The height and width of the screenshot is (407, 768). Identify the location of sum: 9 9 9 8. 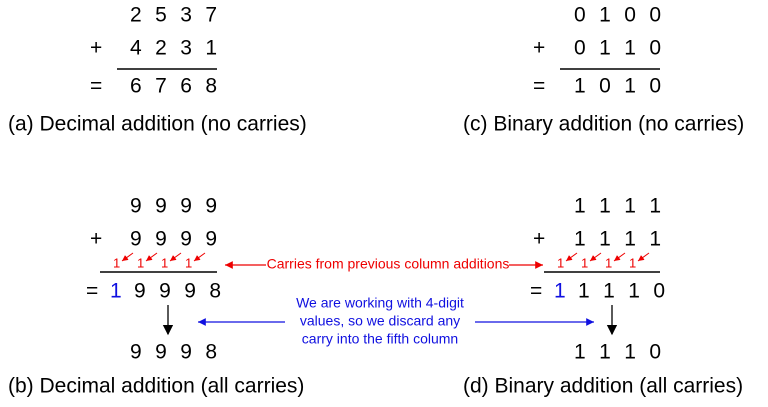
(179, 291).